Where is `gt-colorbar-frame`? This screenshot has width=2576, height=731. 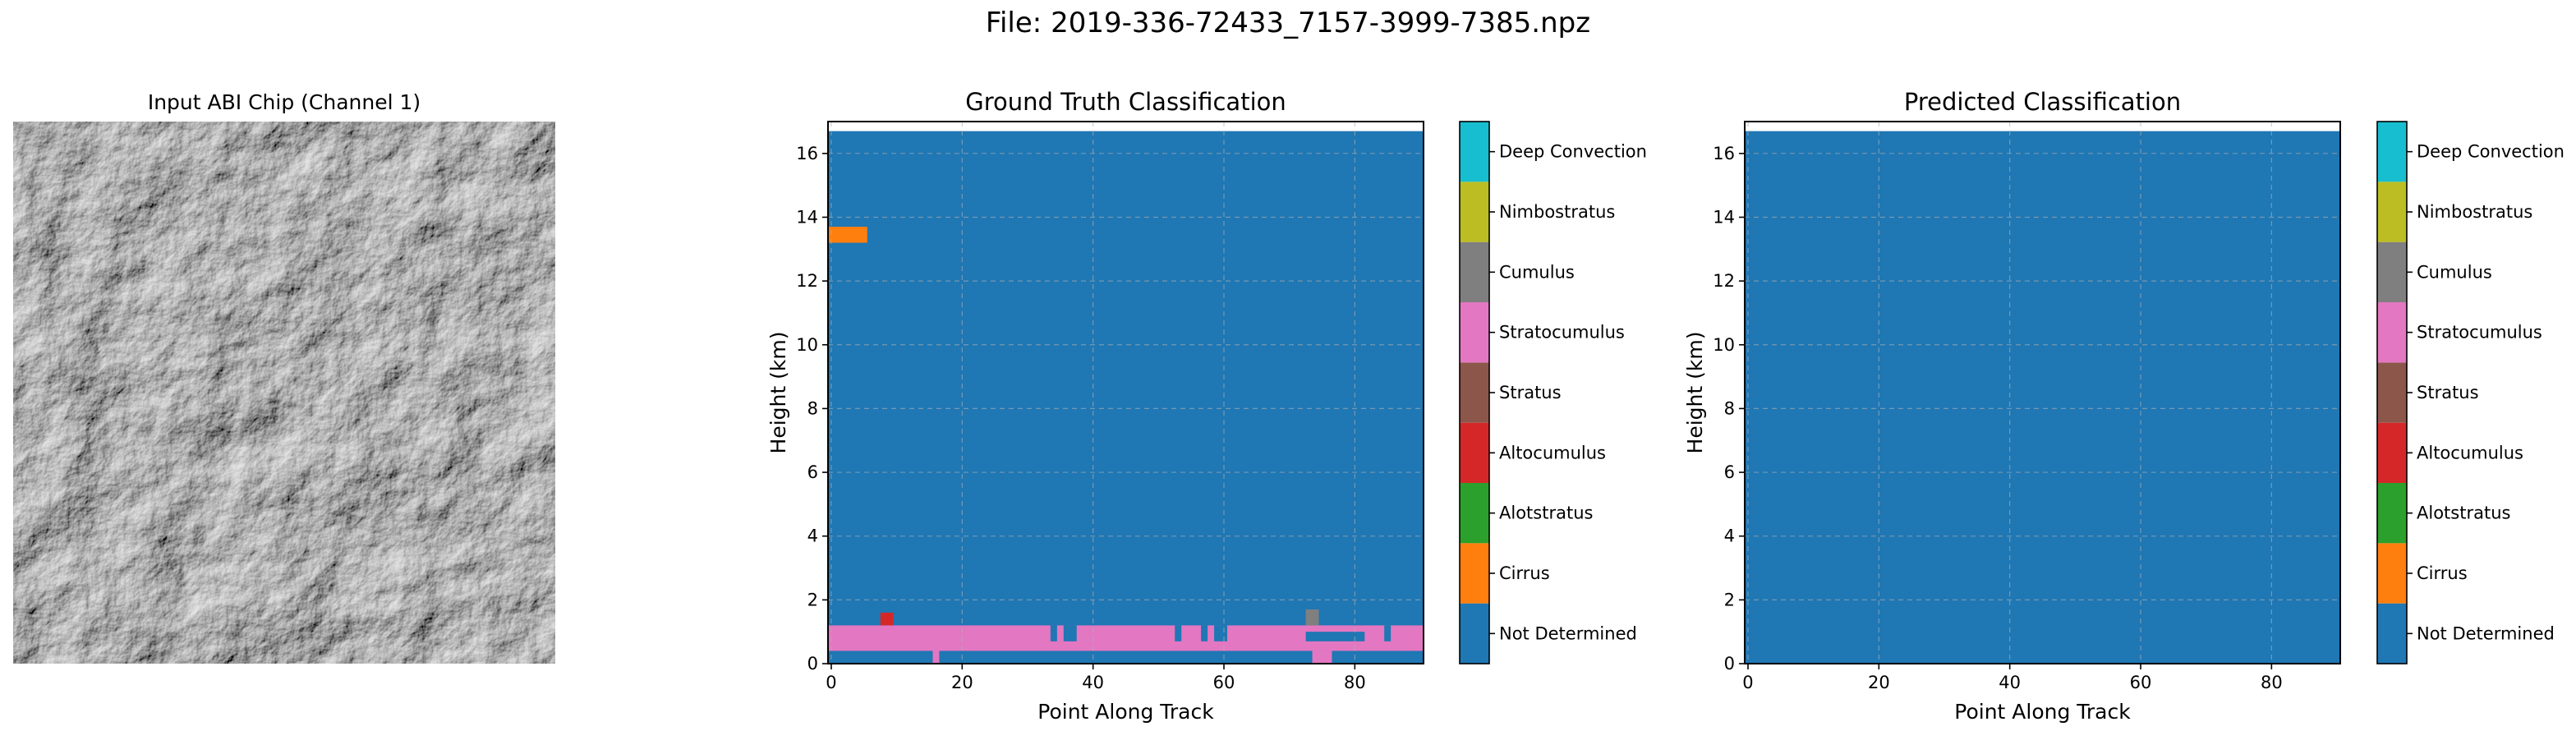
gt-colorbar-frame is located at coordinates (1474, 392).